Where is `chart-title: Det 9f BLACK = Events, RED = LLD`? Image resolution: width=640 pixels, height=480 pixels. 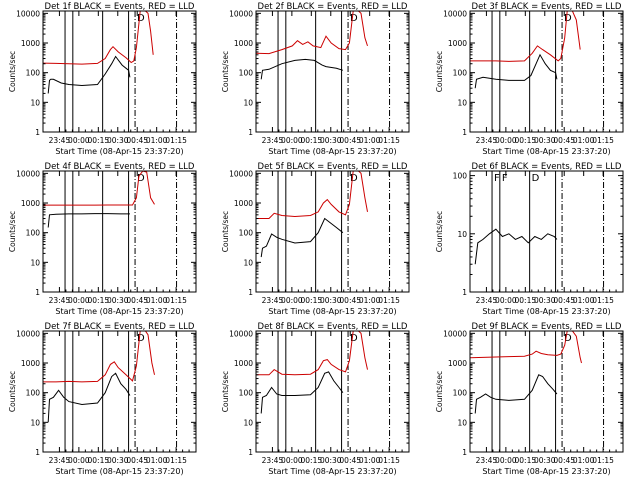
chart-title: Det 9f BLACK = Events, RED = LLD is located at coordinates (547, 327).